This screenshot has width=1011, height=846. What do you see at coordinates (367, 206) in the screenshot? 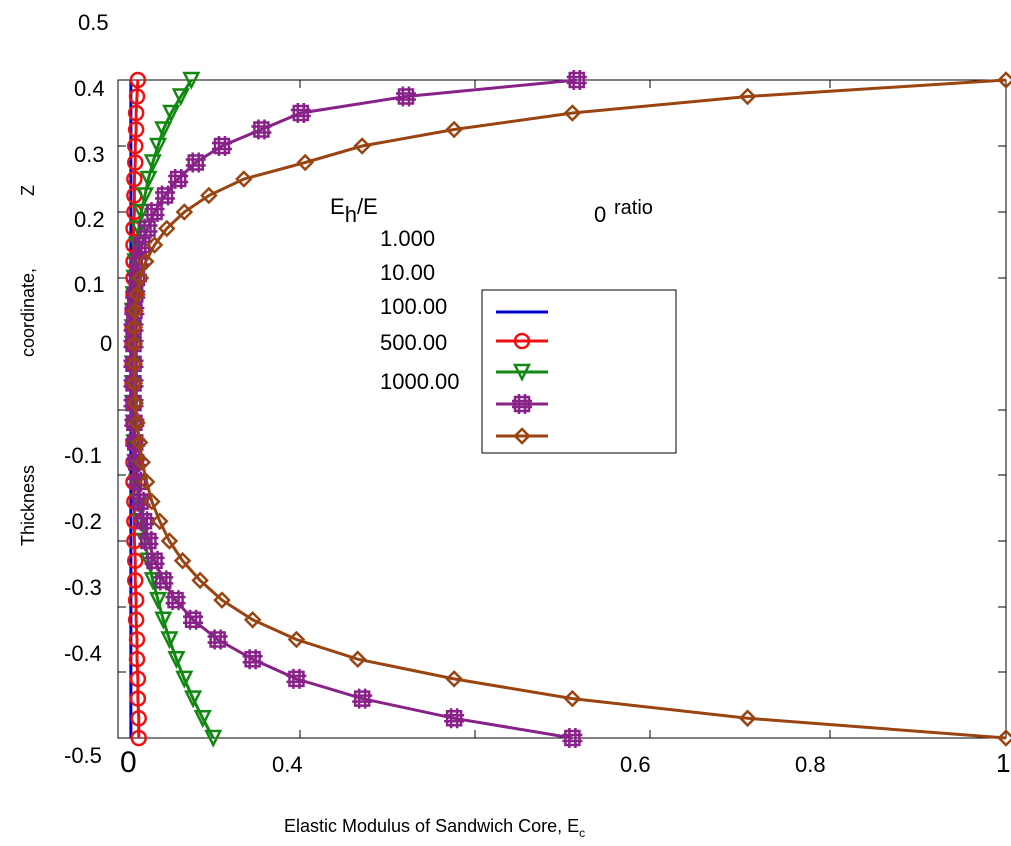
I see `legend-title-rest: /E` at bounding box center [367, 206].